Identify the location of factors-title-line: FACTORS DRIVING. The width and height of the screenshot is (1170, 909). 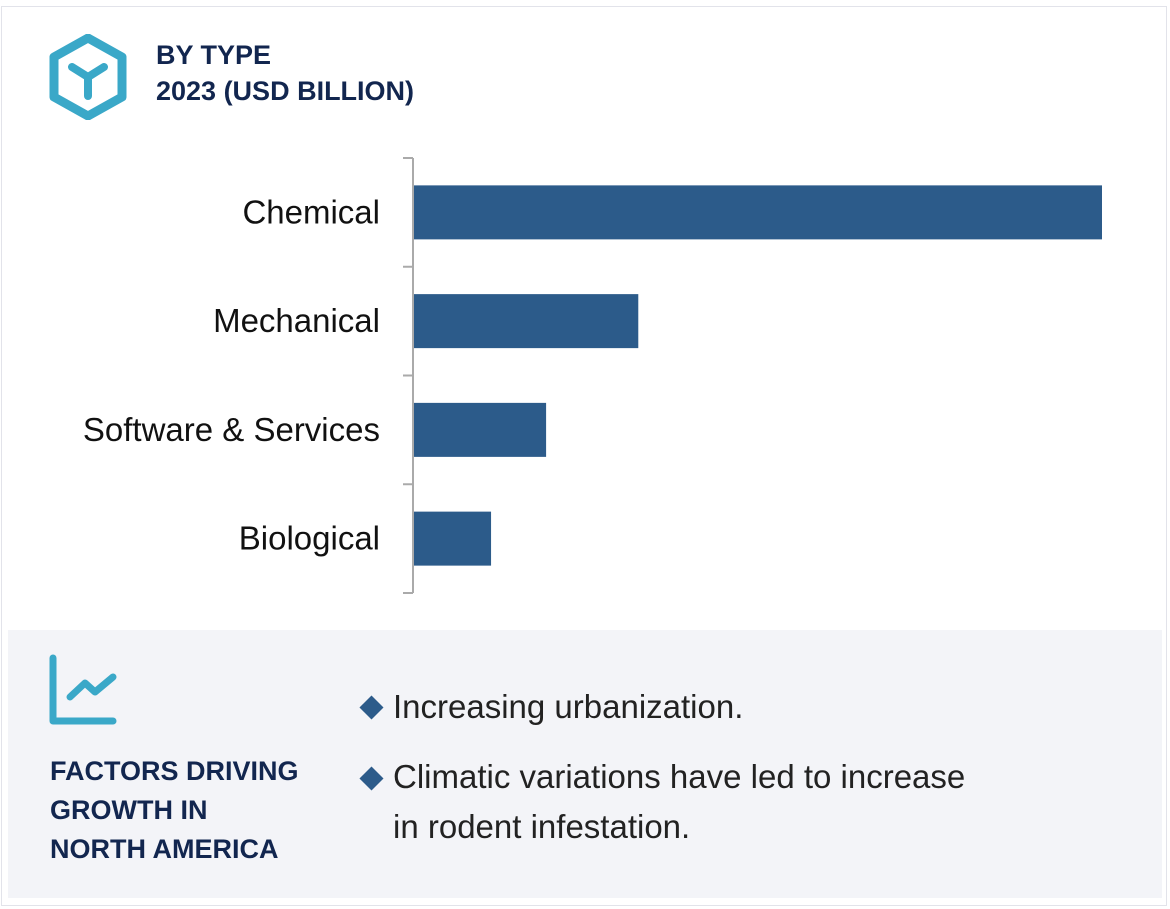
(174, 771).